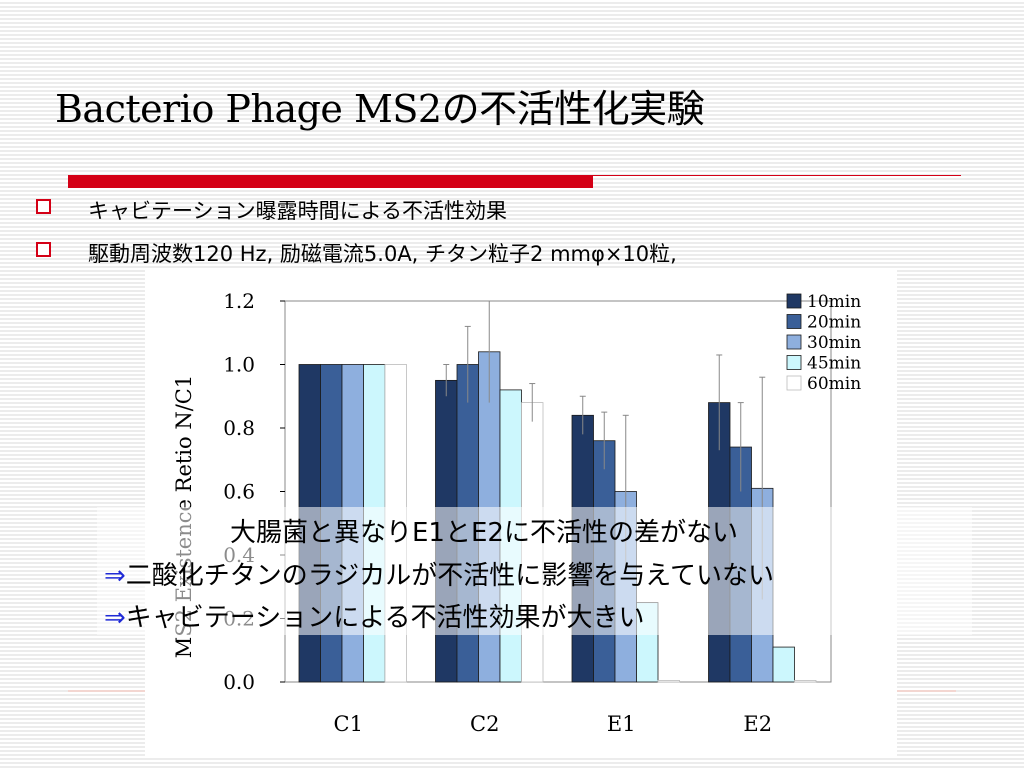 The image size is (1024, 768). I want to click on y-tick-label: 0.6, so click(239, 492).